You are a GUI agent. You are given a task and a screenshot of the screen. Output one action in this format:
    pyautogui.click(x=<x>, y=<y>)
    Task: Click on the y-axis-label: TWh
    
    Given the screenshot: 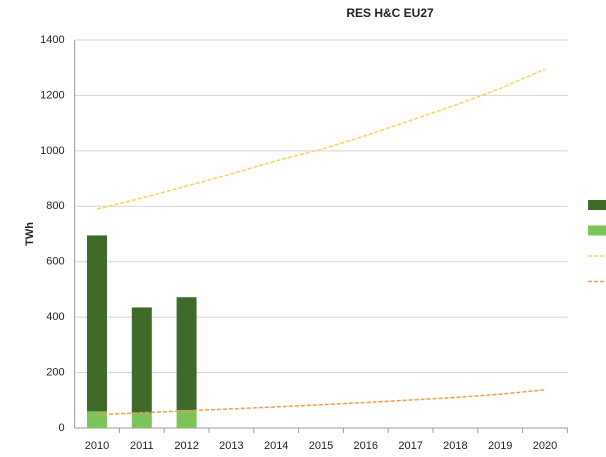 What is the action you would take?
    pyautogui.click(x=30, y=234)
    